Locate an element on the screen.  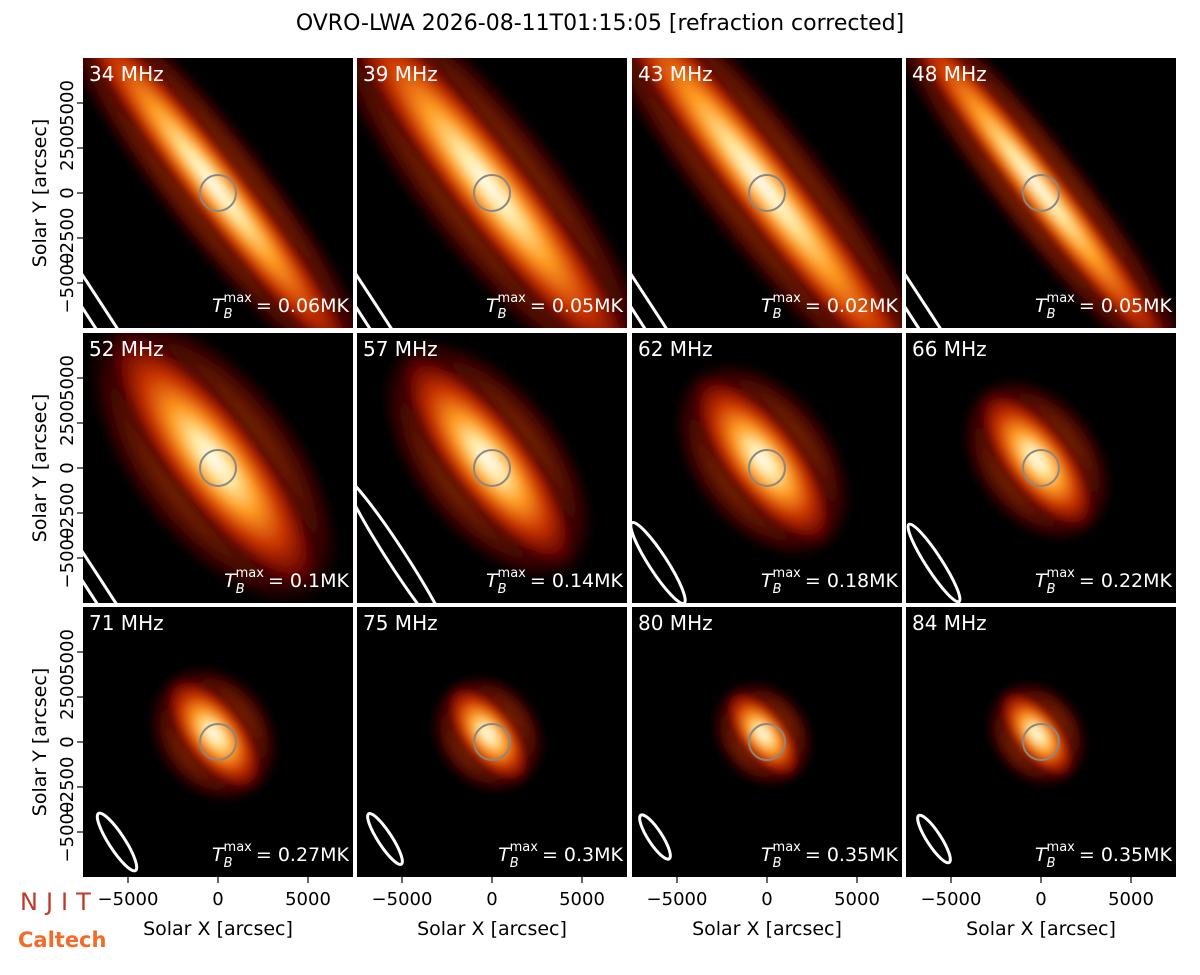
panel: 57 MHz TBmax = 0.14MK is located at coordinates (492, 468).